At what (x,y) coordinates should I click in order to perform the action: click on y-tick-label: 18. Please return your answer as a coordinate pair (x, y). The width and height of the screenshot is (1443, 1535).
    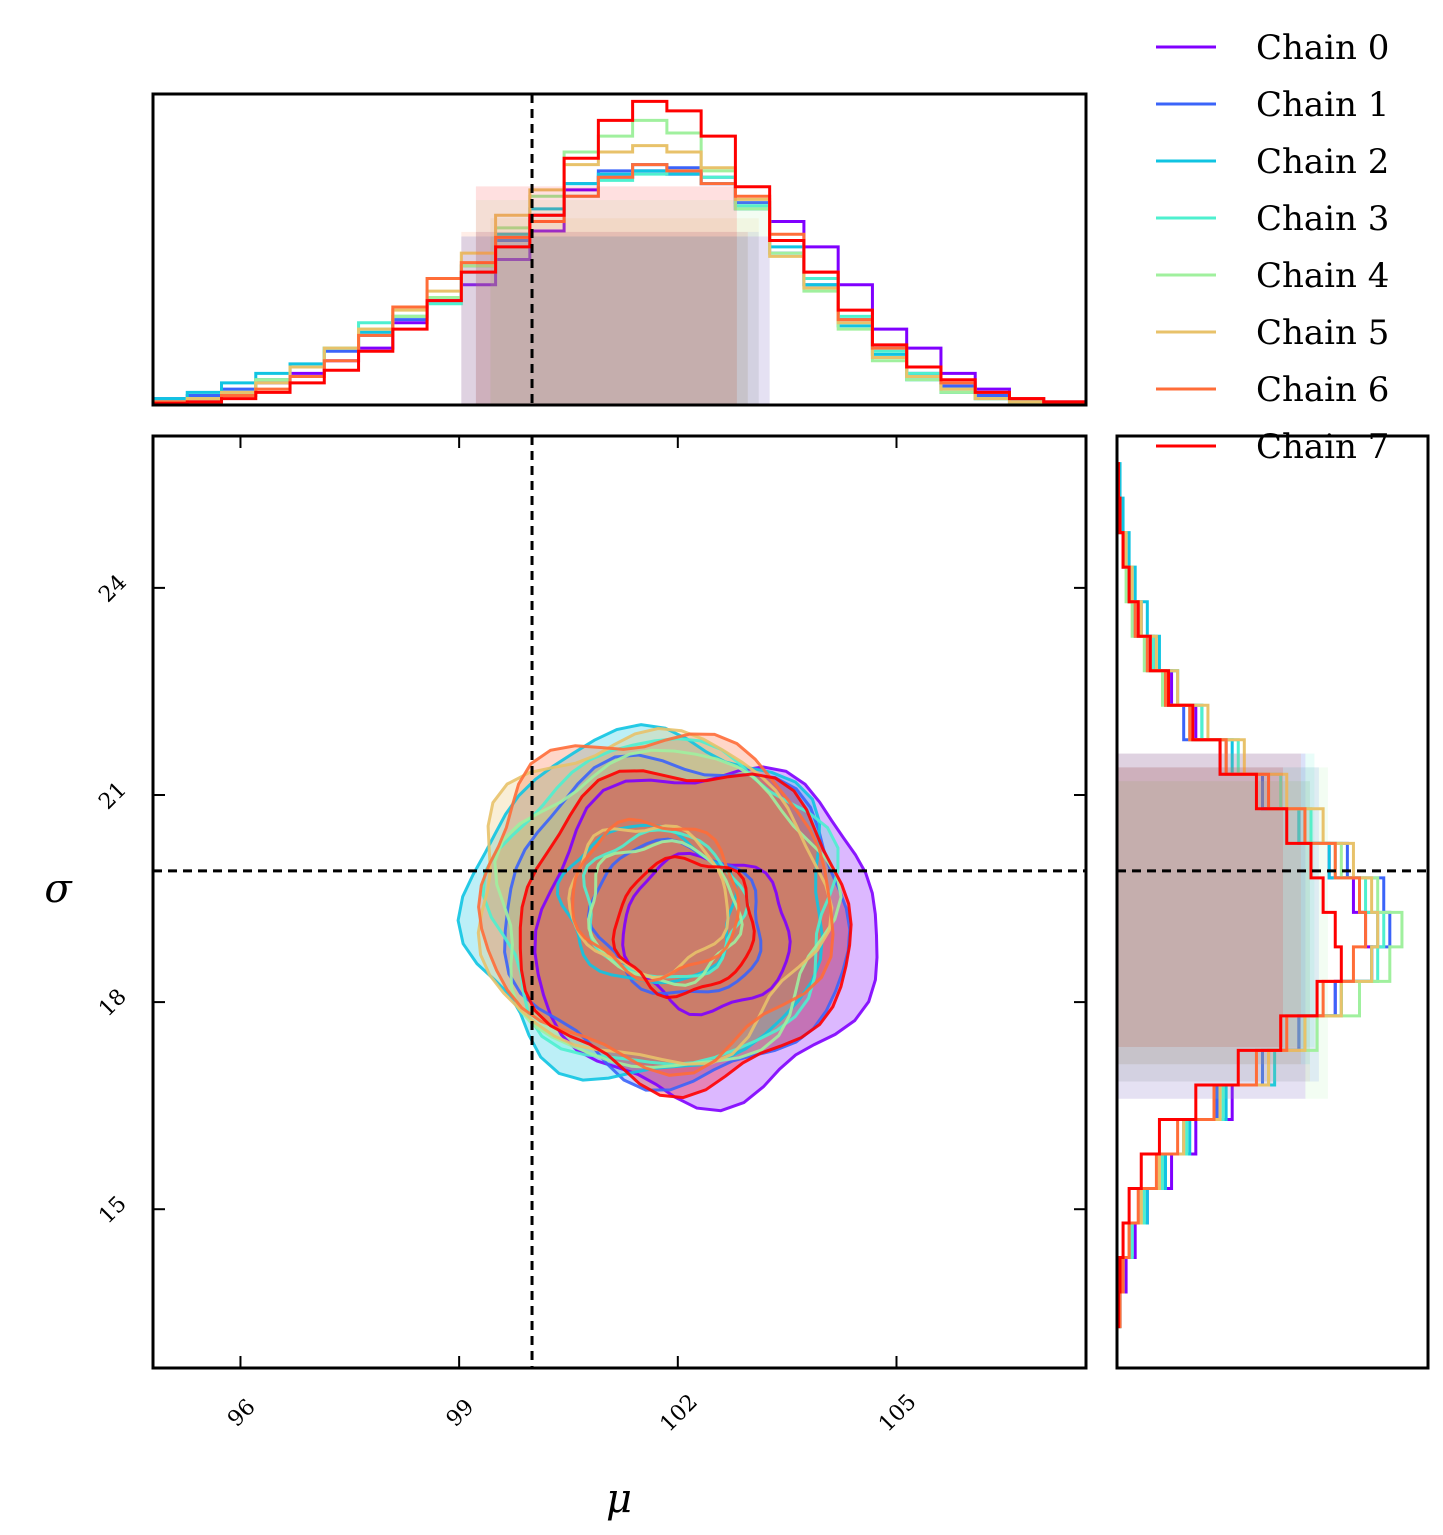
    Looking at the image, I should click on (112, 1002).